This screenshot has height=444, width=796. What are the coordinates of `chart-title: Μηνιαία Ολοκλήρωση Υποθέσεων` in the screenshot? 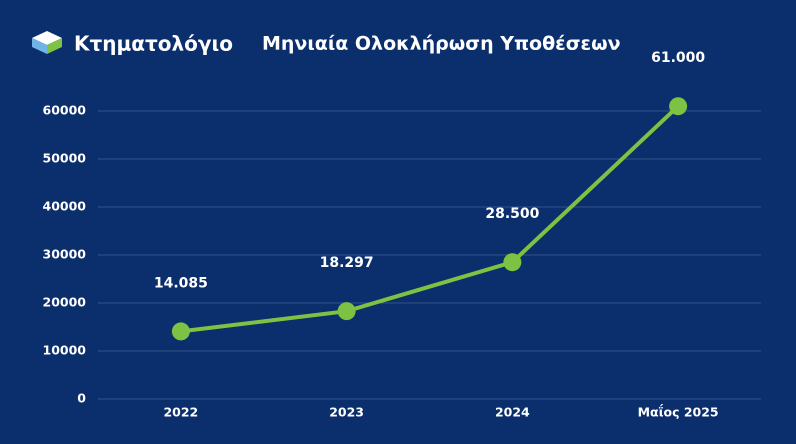 It's located at (441, 44).